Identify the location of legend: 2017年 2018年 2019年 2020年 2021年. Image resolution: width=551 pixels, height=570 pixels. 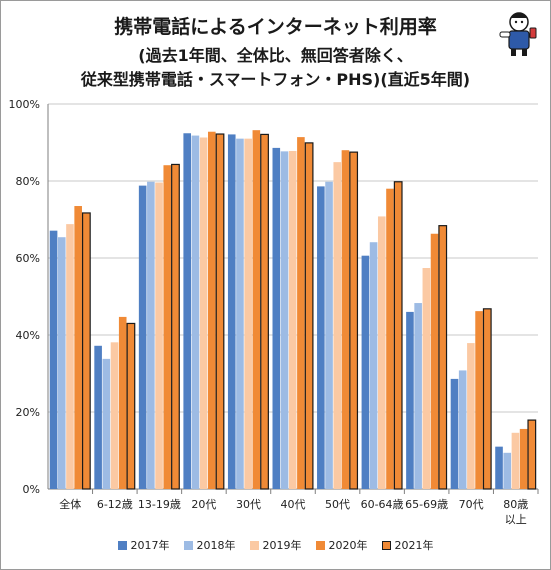
(275, 545).